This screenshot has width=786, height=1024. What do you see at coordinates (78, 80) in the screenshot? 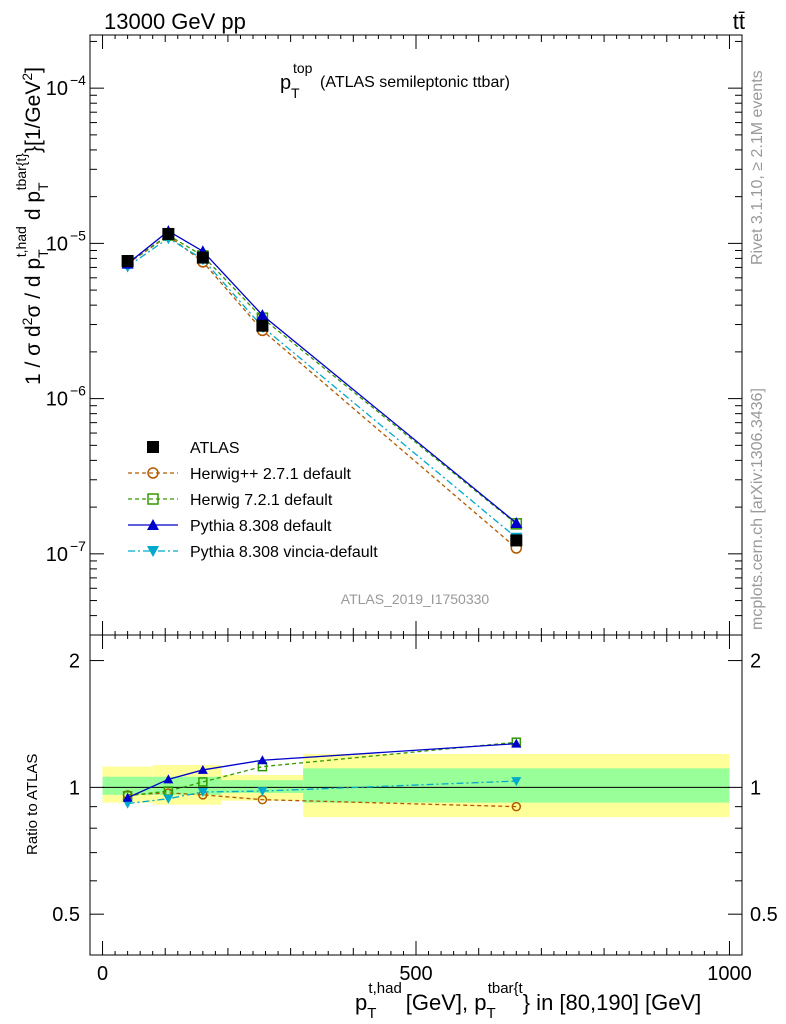
I see `main-ytick-label-exp: −4` at bounding box center [78, 80].